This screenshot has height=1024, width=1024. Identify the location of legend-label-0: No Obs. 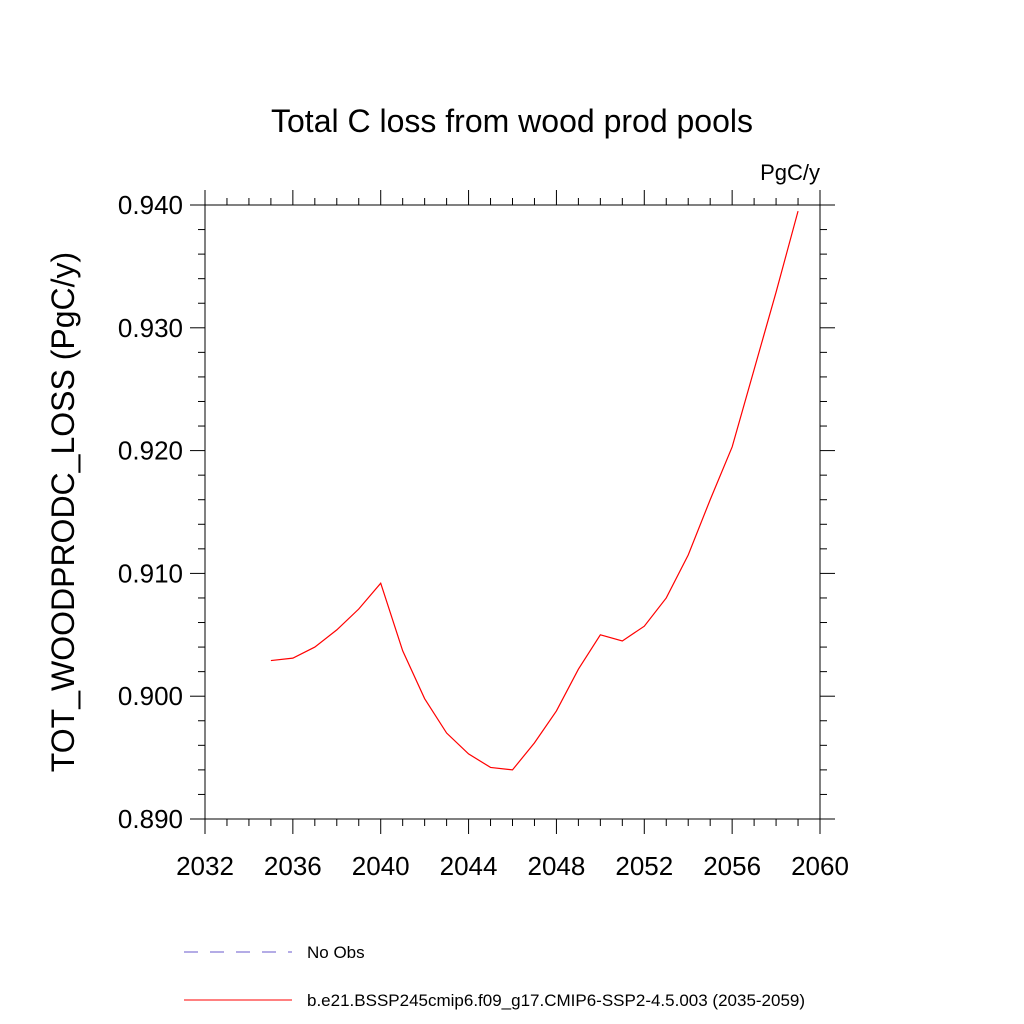
(336, 952).